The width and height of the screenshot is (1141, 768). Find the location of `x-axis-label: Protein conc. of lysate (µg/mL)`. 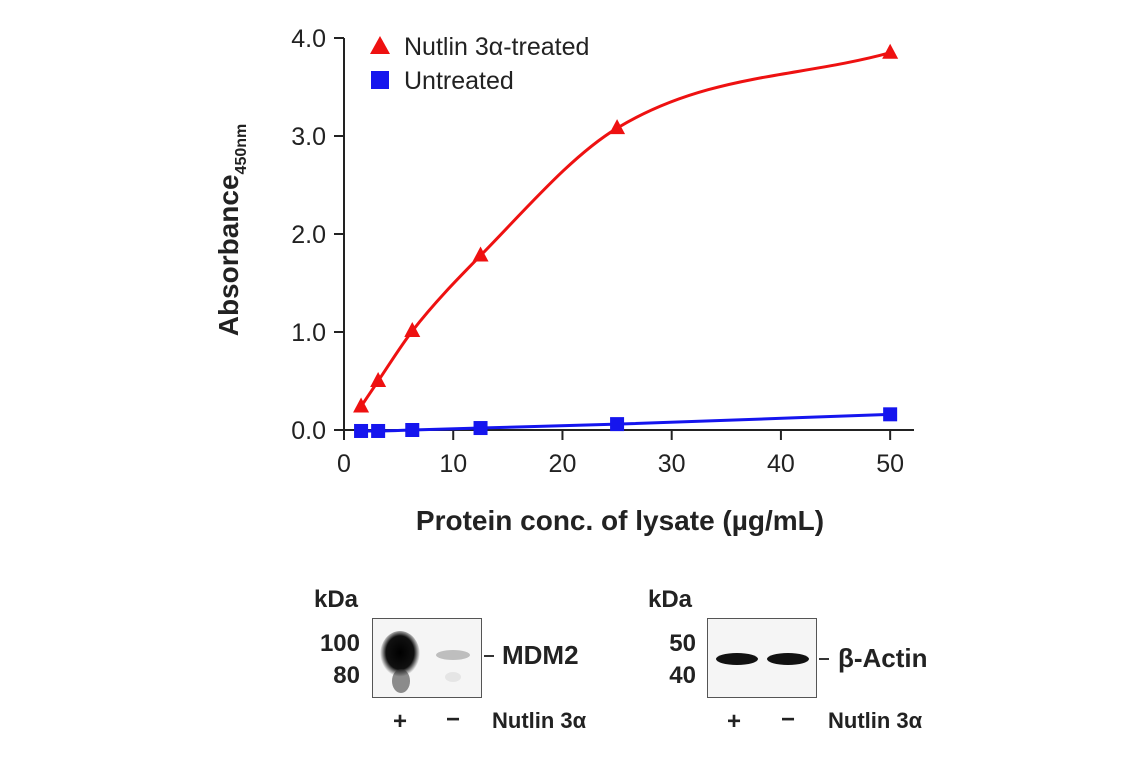

x-axis-label: Protein conc. of lysate (µg/mL) is located at coordinates (620, 520).